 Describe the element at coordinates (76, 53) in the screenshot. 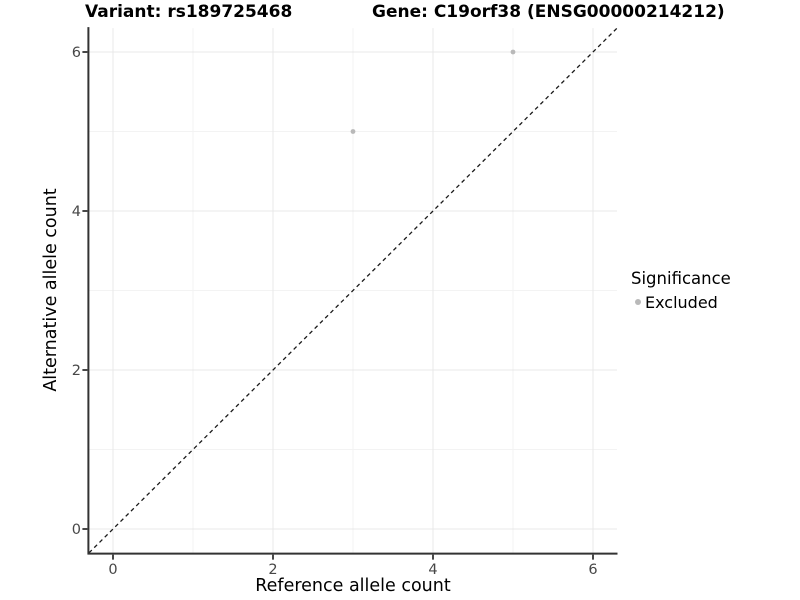

I see `y-tick-label: 6` at that location.